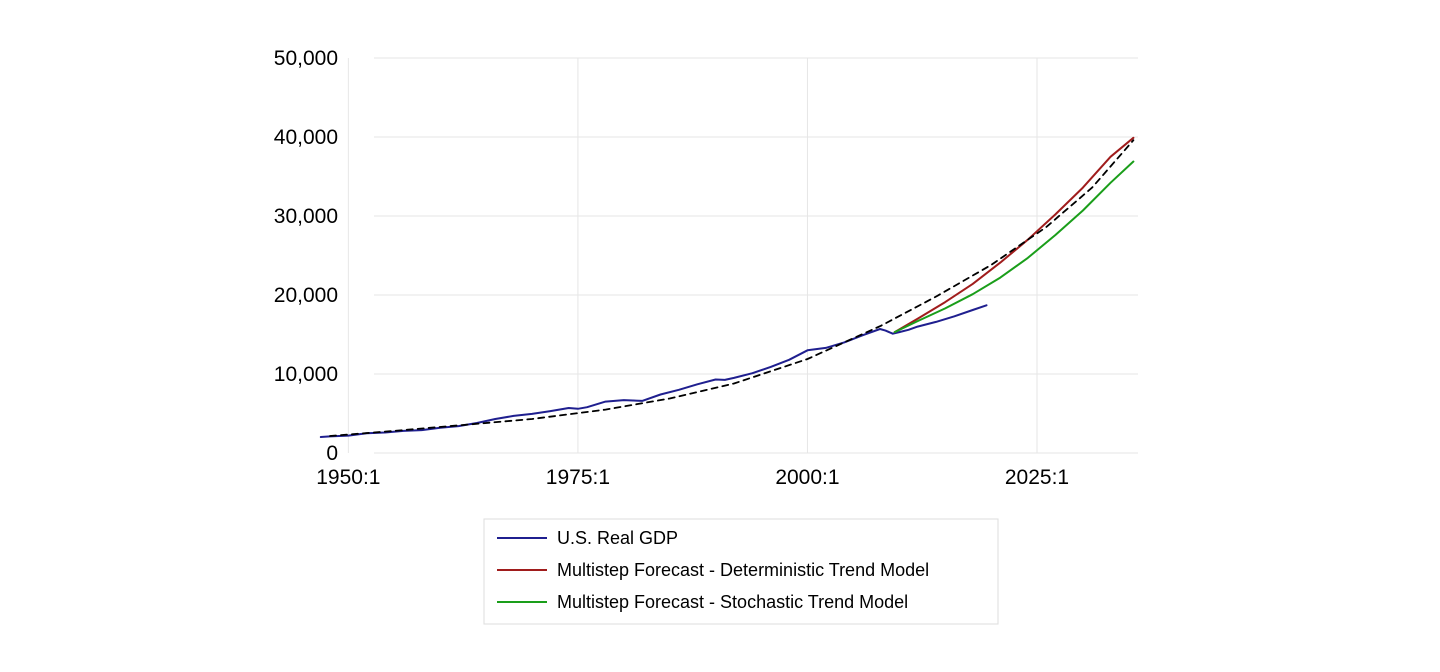 The width and height of the screenshot is (1440, 672). Describe the element at coordinates (306, 216) in the screenshot. I see `y-tick-label: 30,000` at that location.